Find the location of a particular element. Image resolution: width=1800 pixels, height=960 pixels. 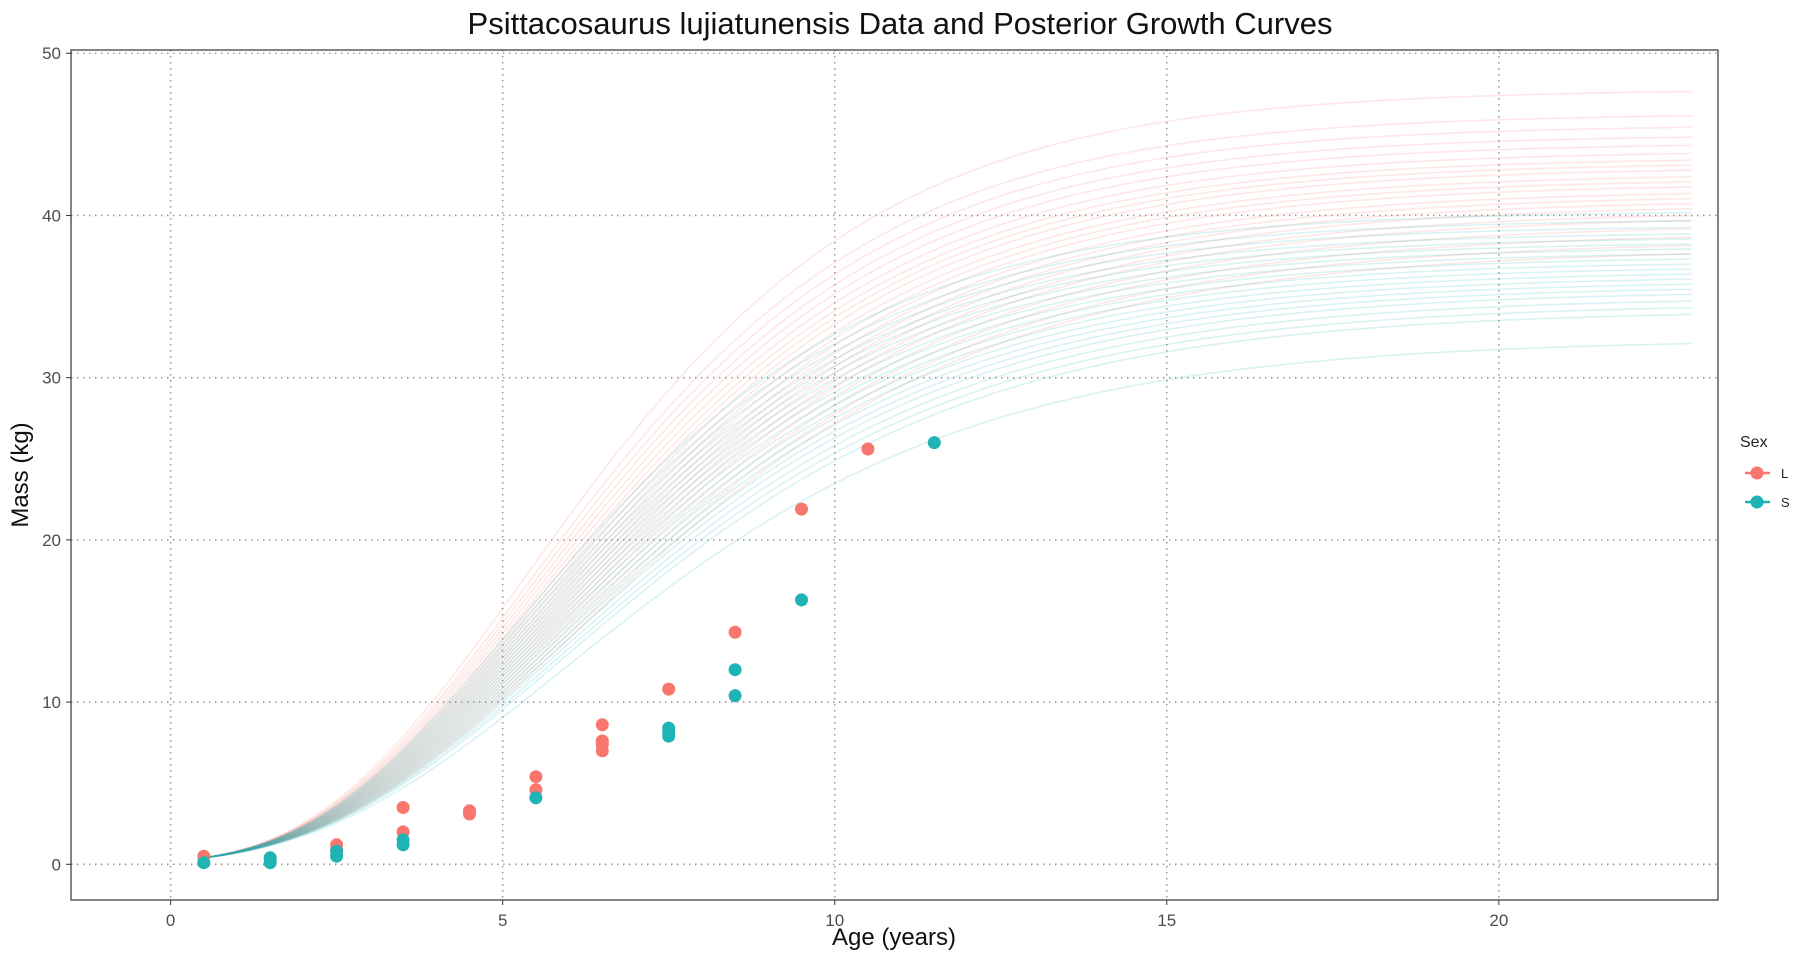

x-axis-ticks: 0 5 10 15 20 is located at coordinates (837, 915).